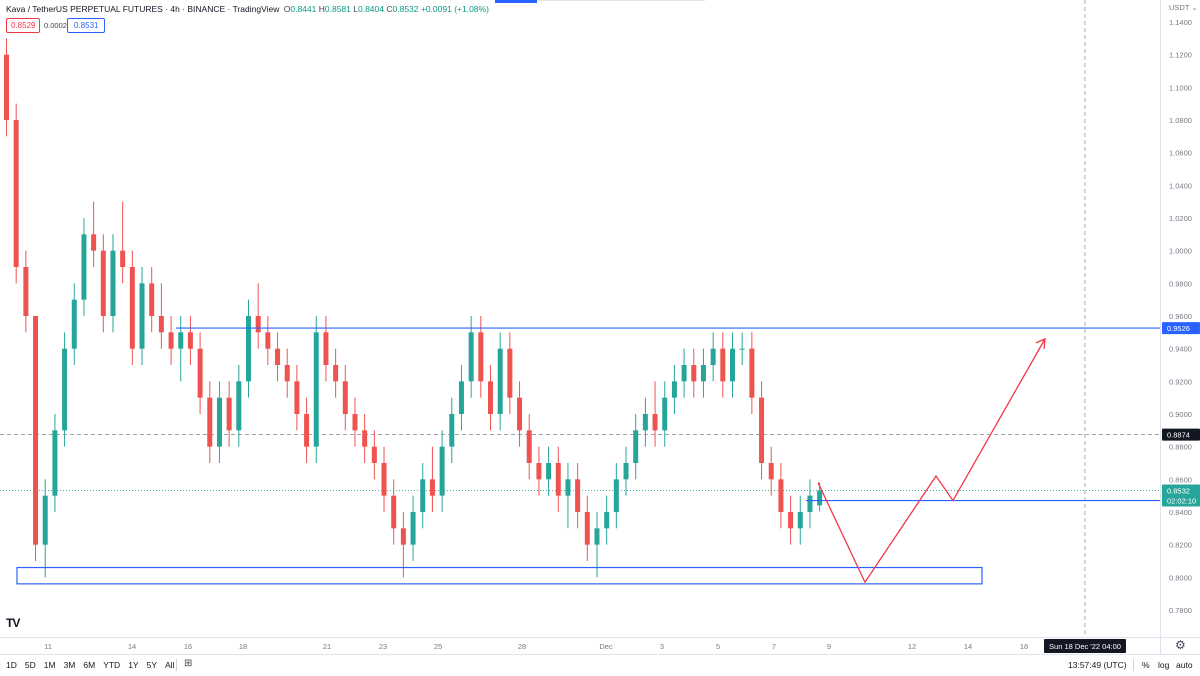 This screenshot has width=1200, height=676. I want to click on toolbar-divider, so click(176, 665).